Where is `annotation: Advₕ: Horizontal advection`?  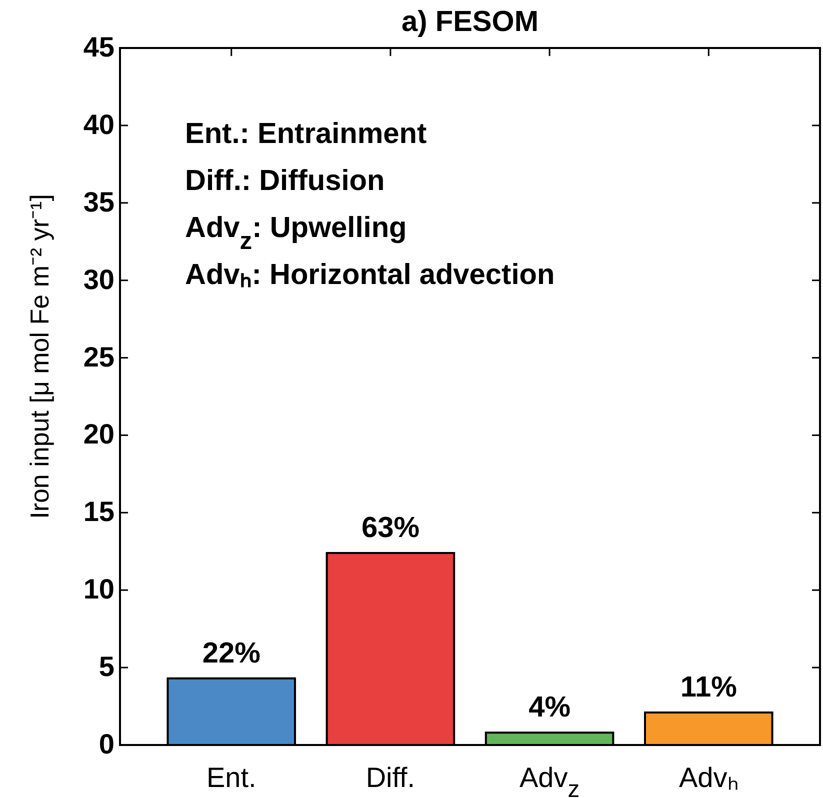 annotation: Advₕ: Horizontal advection is located at coordinates (370, 275).